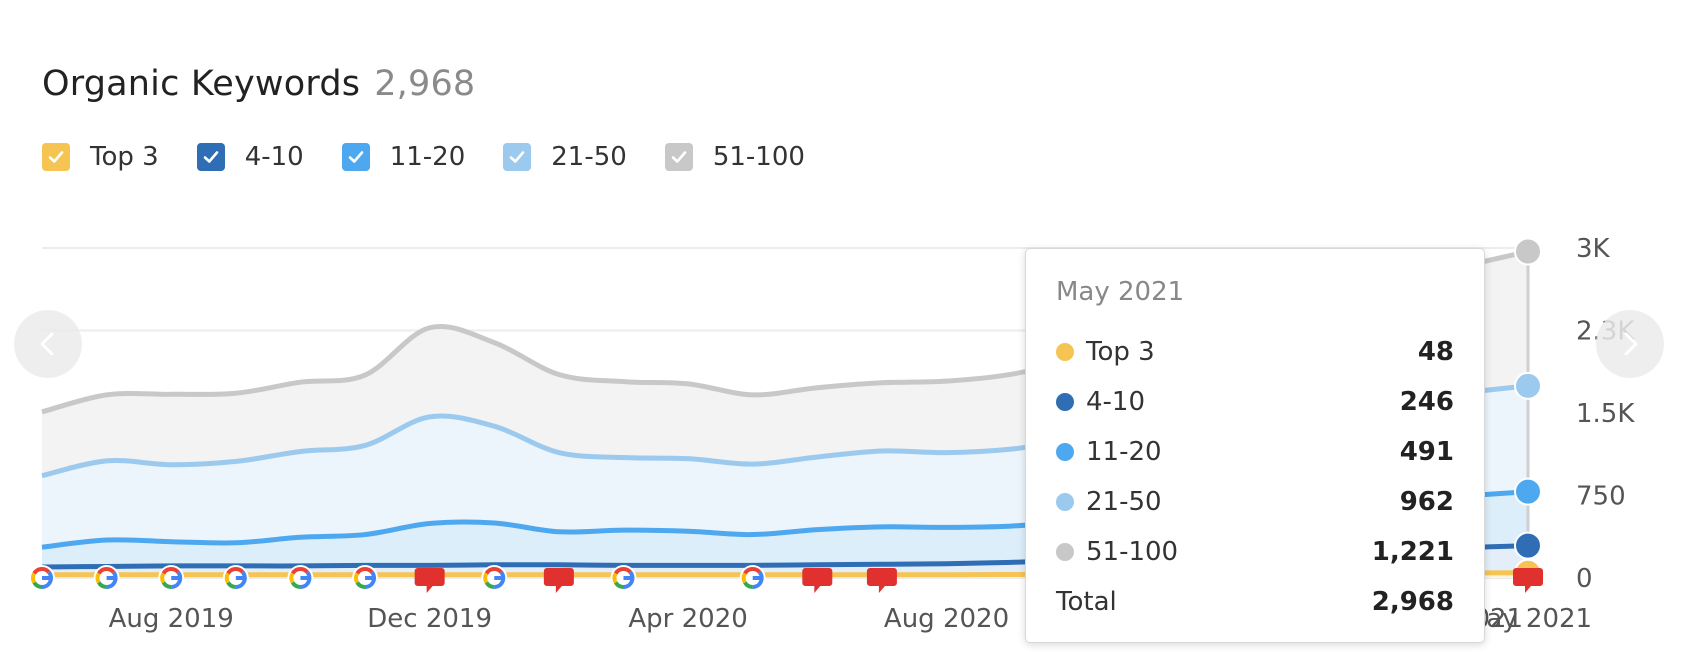 This screenshot has height=652, width=1684. I want to click on chevron-left-icon, so click(47, 344).